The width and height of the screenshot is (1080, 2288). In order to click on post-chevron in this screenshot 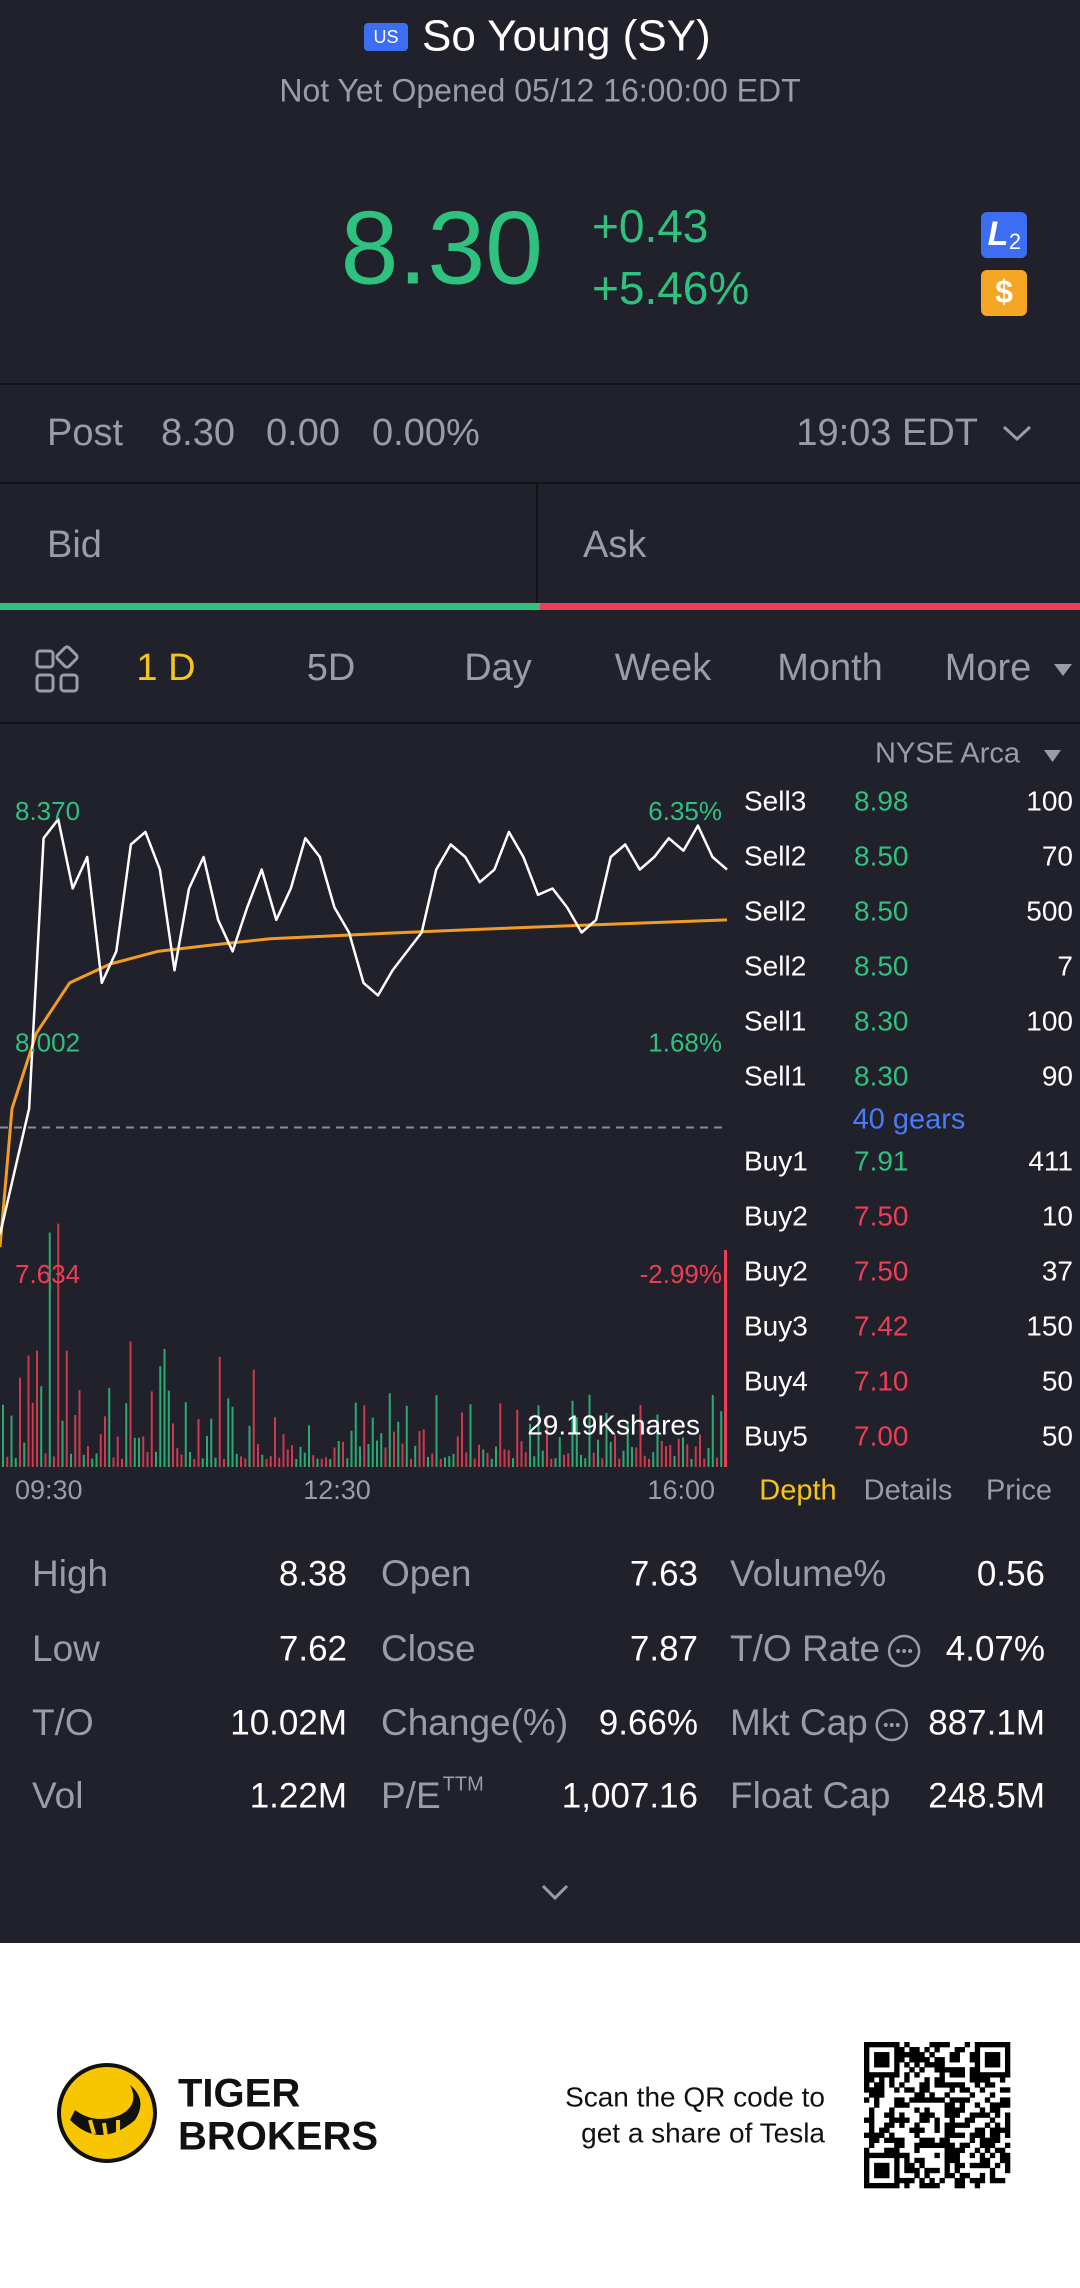, I will do `click(1017, 433)`.